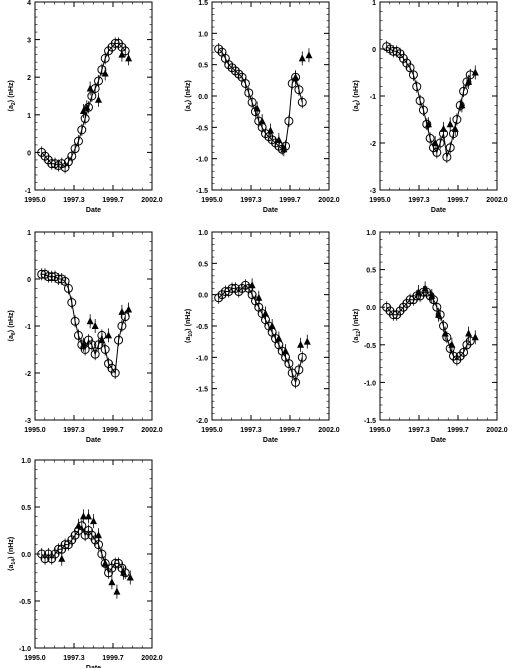  I want to click on y-tick-label: 0.0, so click(26, 555).